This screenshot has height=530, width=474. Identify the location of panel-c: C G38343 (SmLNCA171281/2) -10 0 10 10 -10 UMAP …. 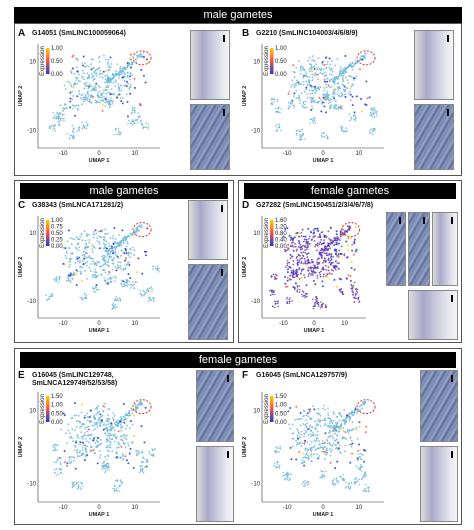
(125, 270).